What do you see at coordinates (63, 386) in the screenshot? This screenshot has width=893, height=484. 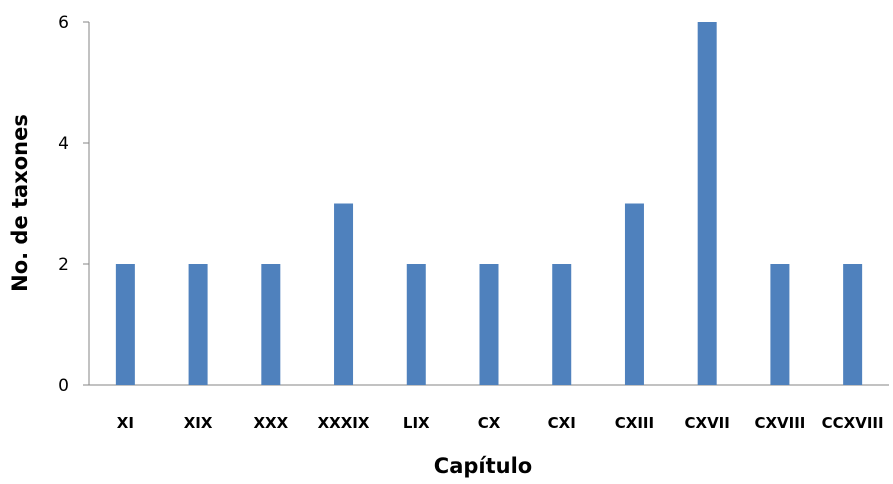 I see `y-tick-label: 0` at bounding box center [63, 386].